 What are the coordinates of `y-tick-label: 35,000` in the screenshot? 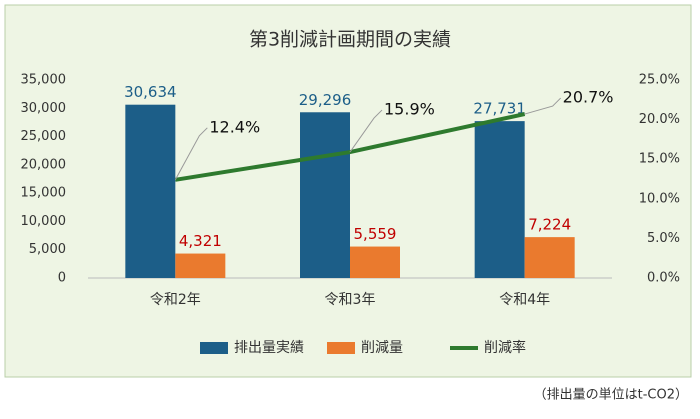 It's located at (44, 80).